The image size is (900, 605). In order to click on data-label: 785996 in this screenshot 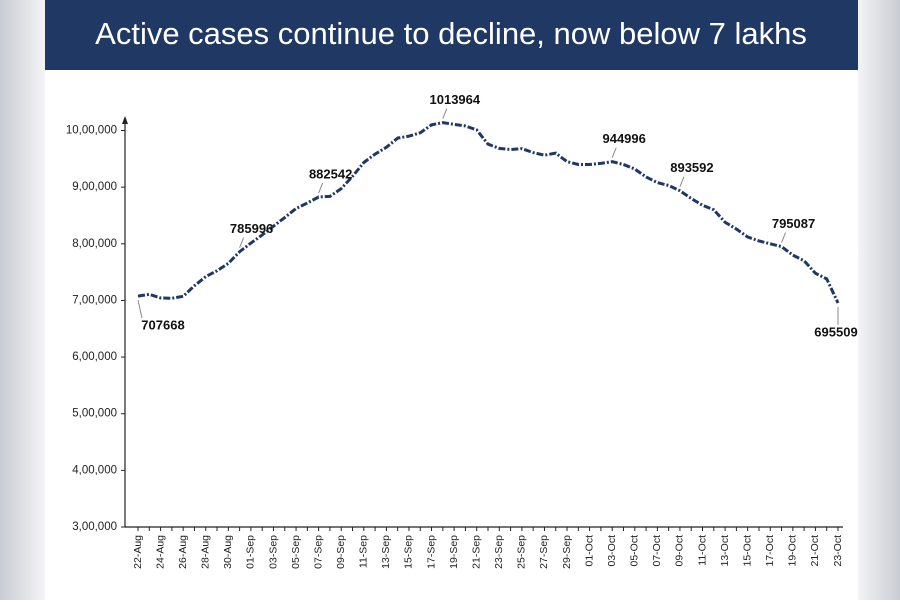, I will do `click(251, 228)`.